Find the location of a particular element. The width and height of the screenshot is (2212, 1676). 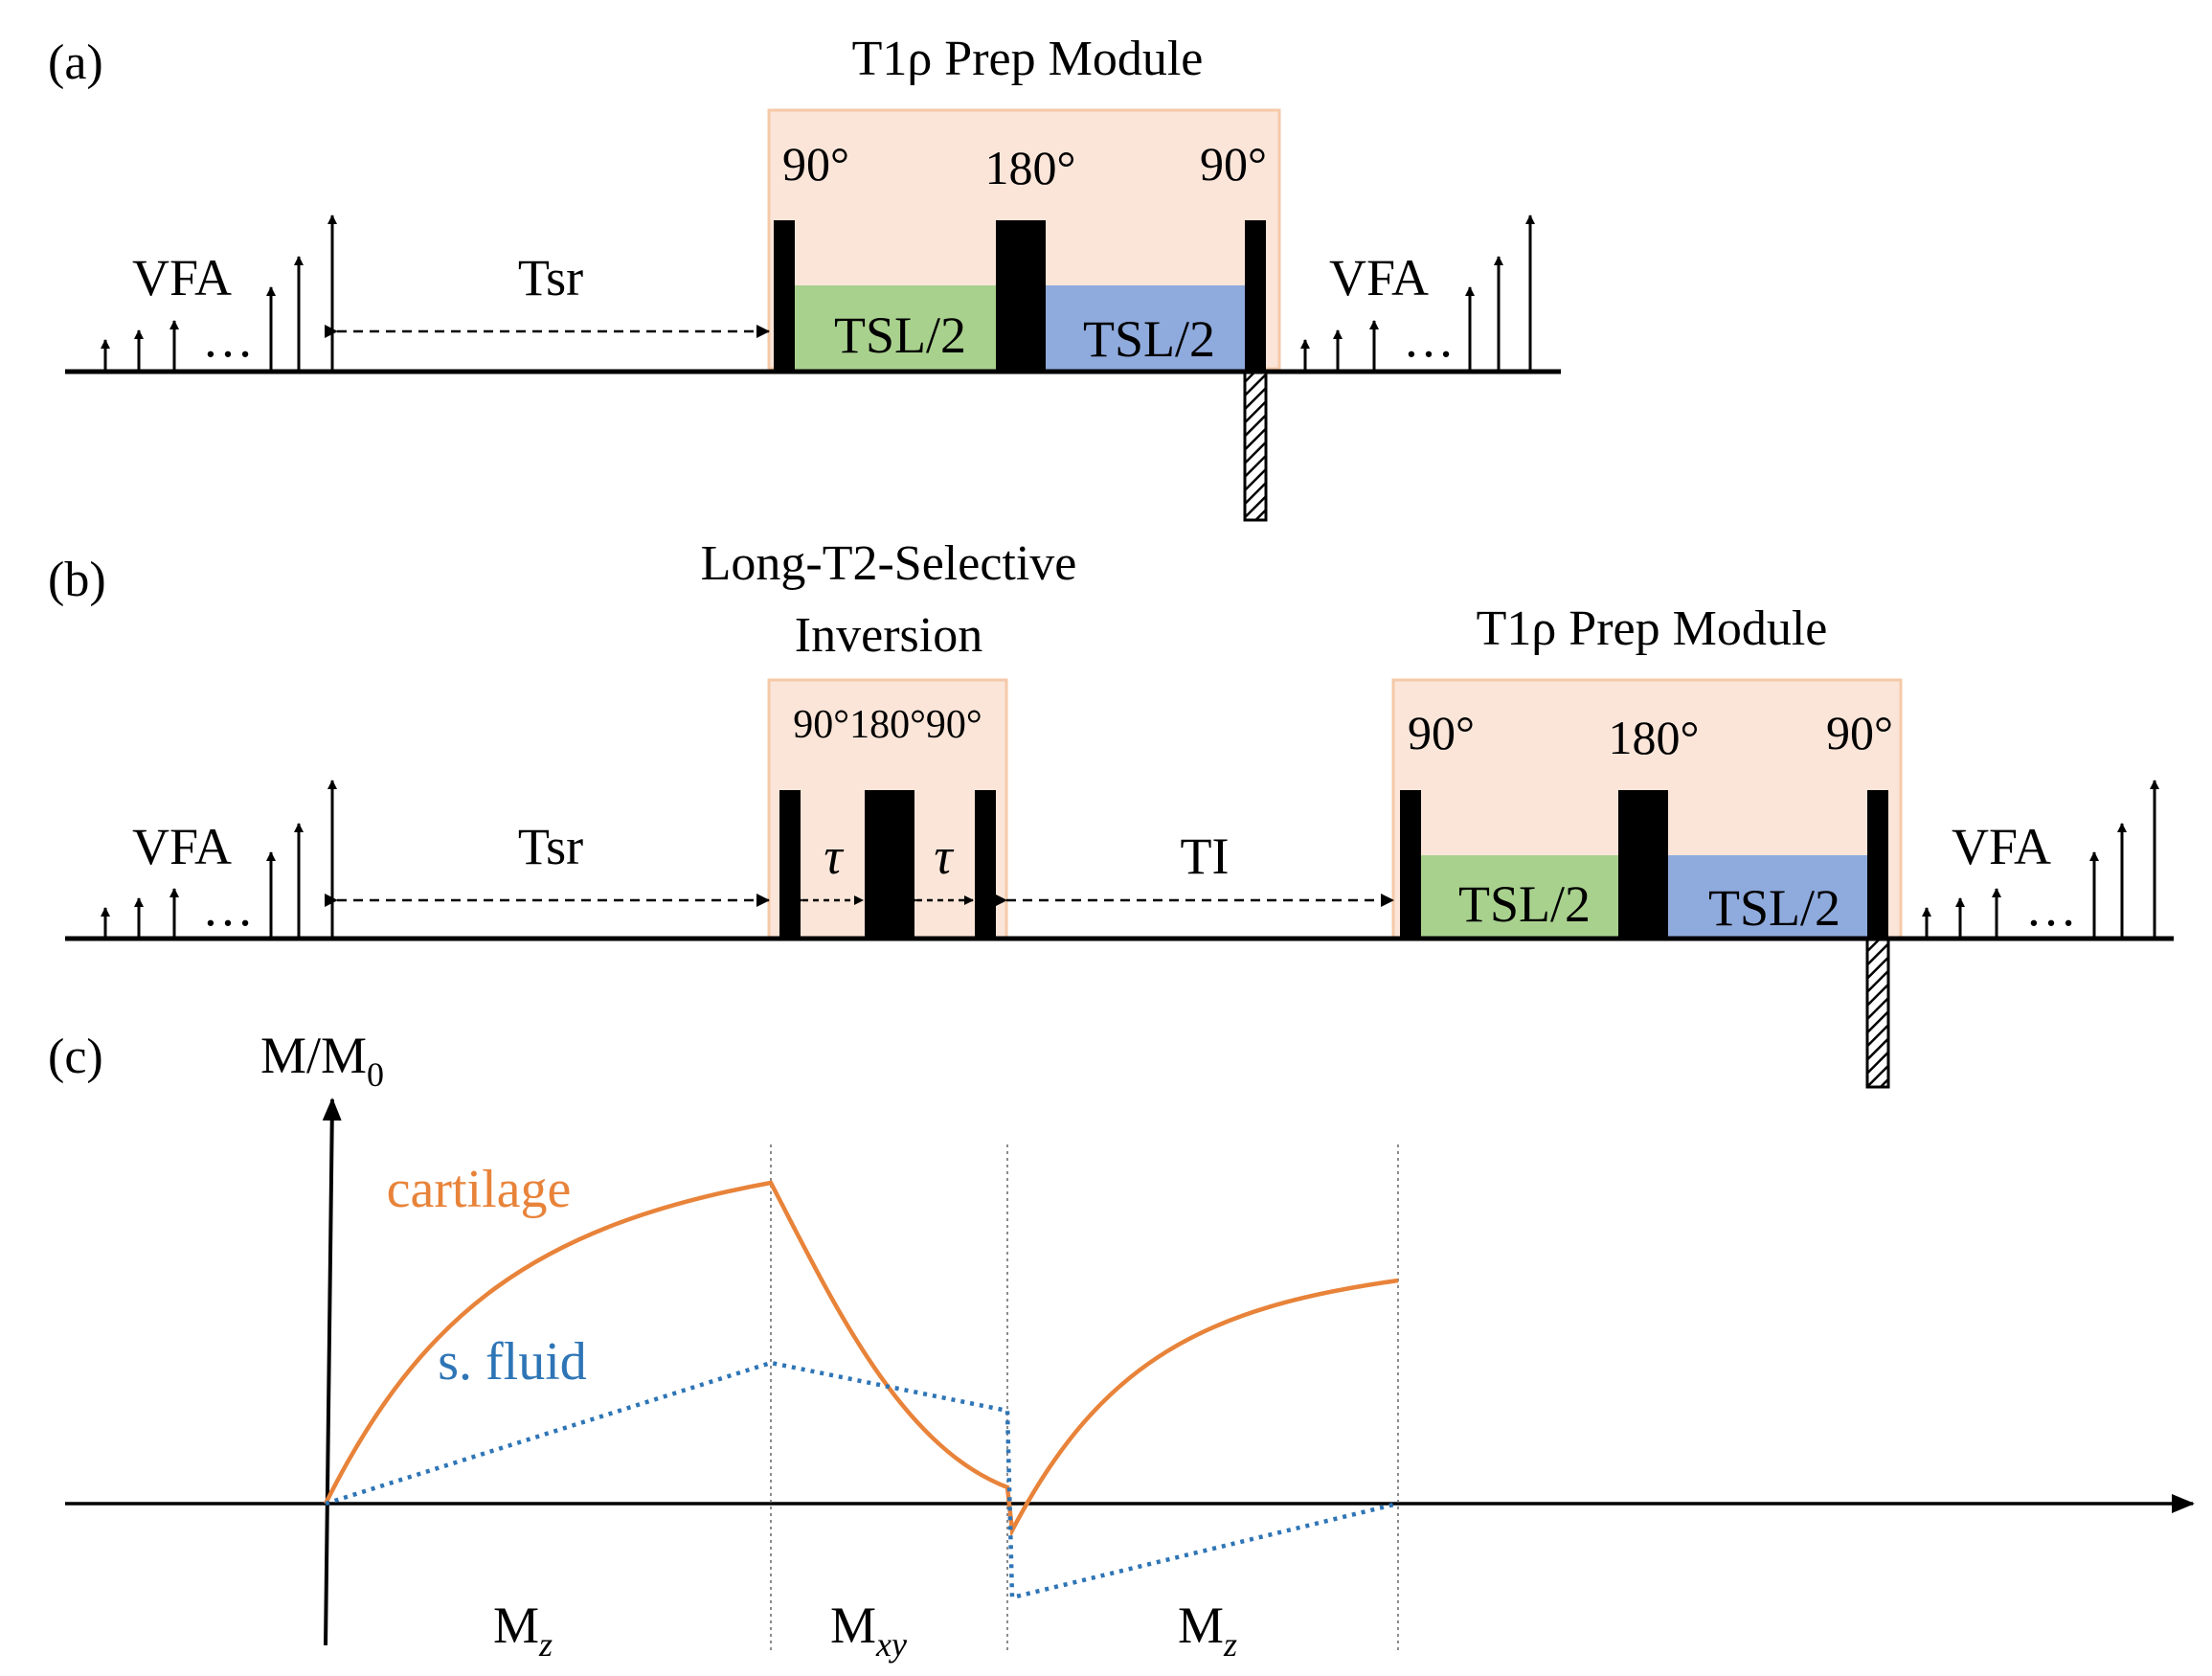

label-90-right: 90° is located at coordinates (1233, 164).